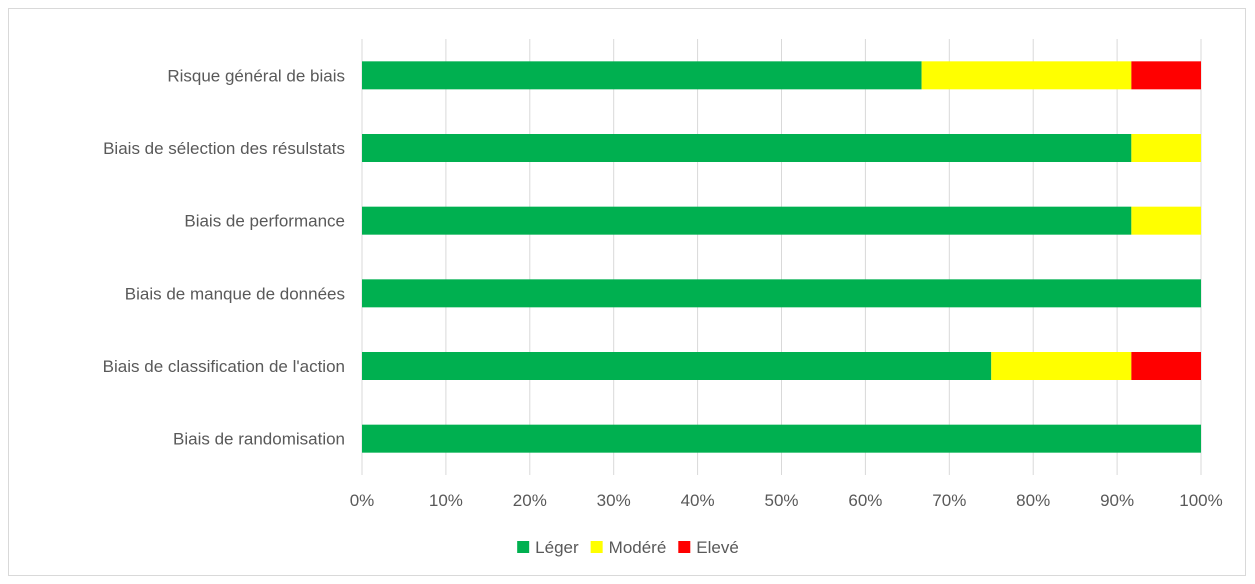 The width and height of the screenshot is (1255, 584). What do you see at coordinates (224, 366) in the screenshot?
I see `category-label: Biais de classification de l'action` at bounding box center [224, 366].